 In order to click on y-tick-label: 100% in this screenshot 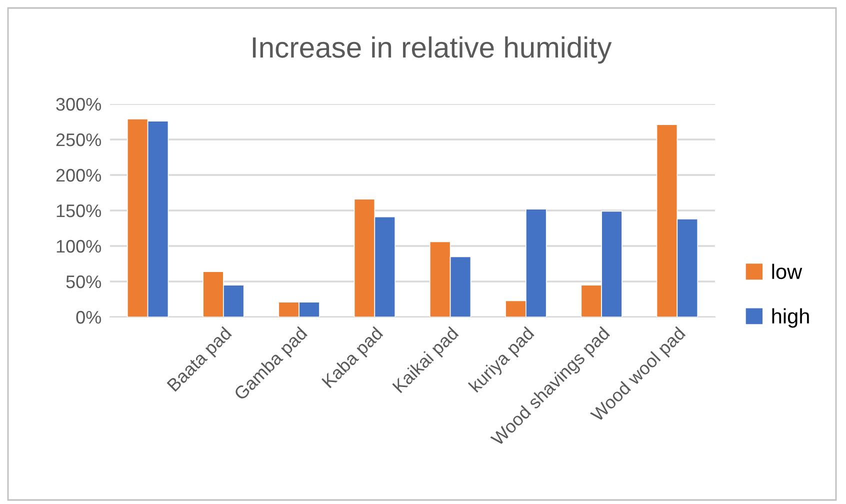, I will do `click(79, 246)`.